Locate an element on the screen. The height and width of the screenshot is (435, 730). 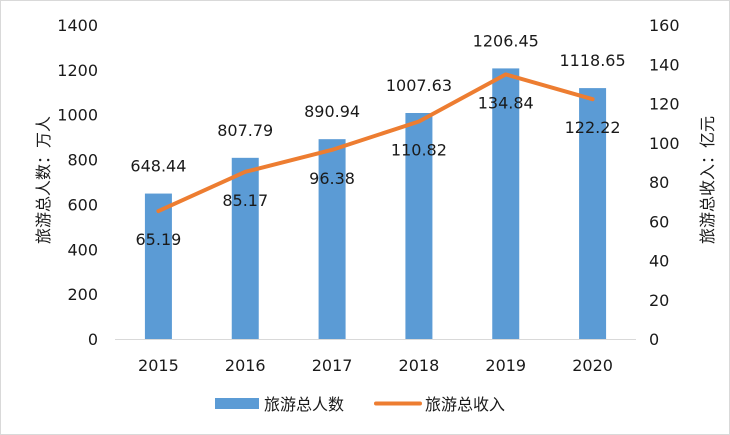
right-tick-label: 0 is located at coordinates (654, 339).